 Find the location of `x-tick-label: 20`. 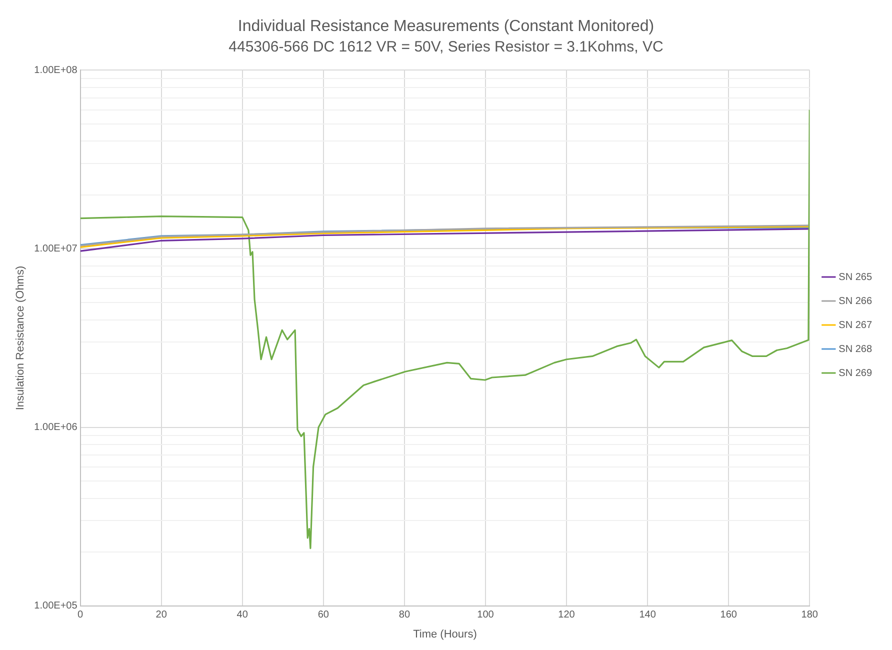

x-tick-label: 20 is located at coordinates (162, 615).